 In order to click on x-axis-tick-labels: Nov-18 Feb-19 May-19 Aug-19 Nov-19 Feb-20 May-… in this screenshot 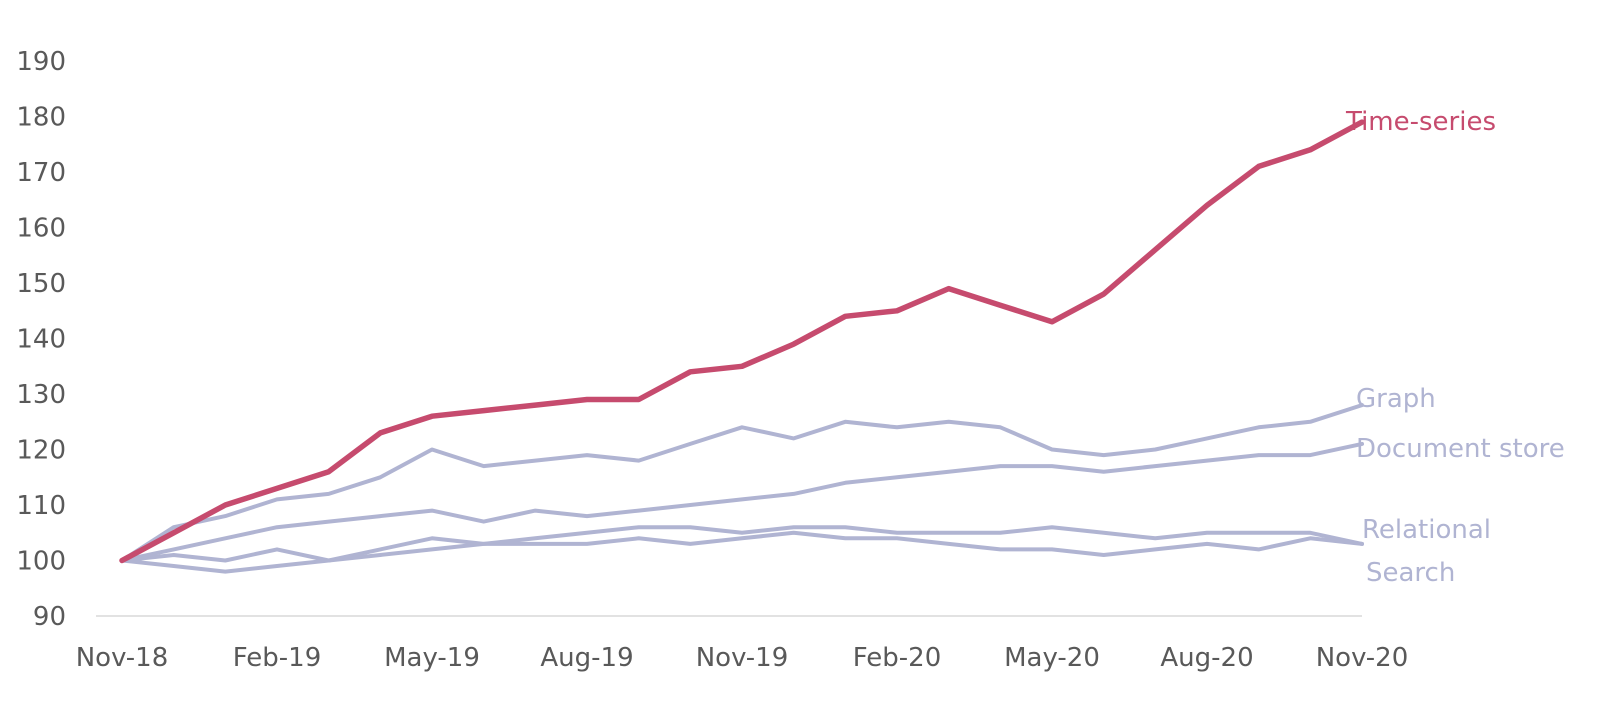, I will do `click(742, 658)`.